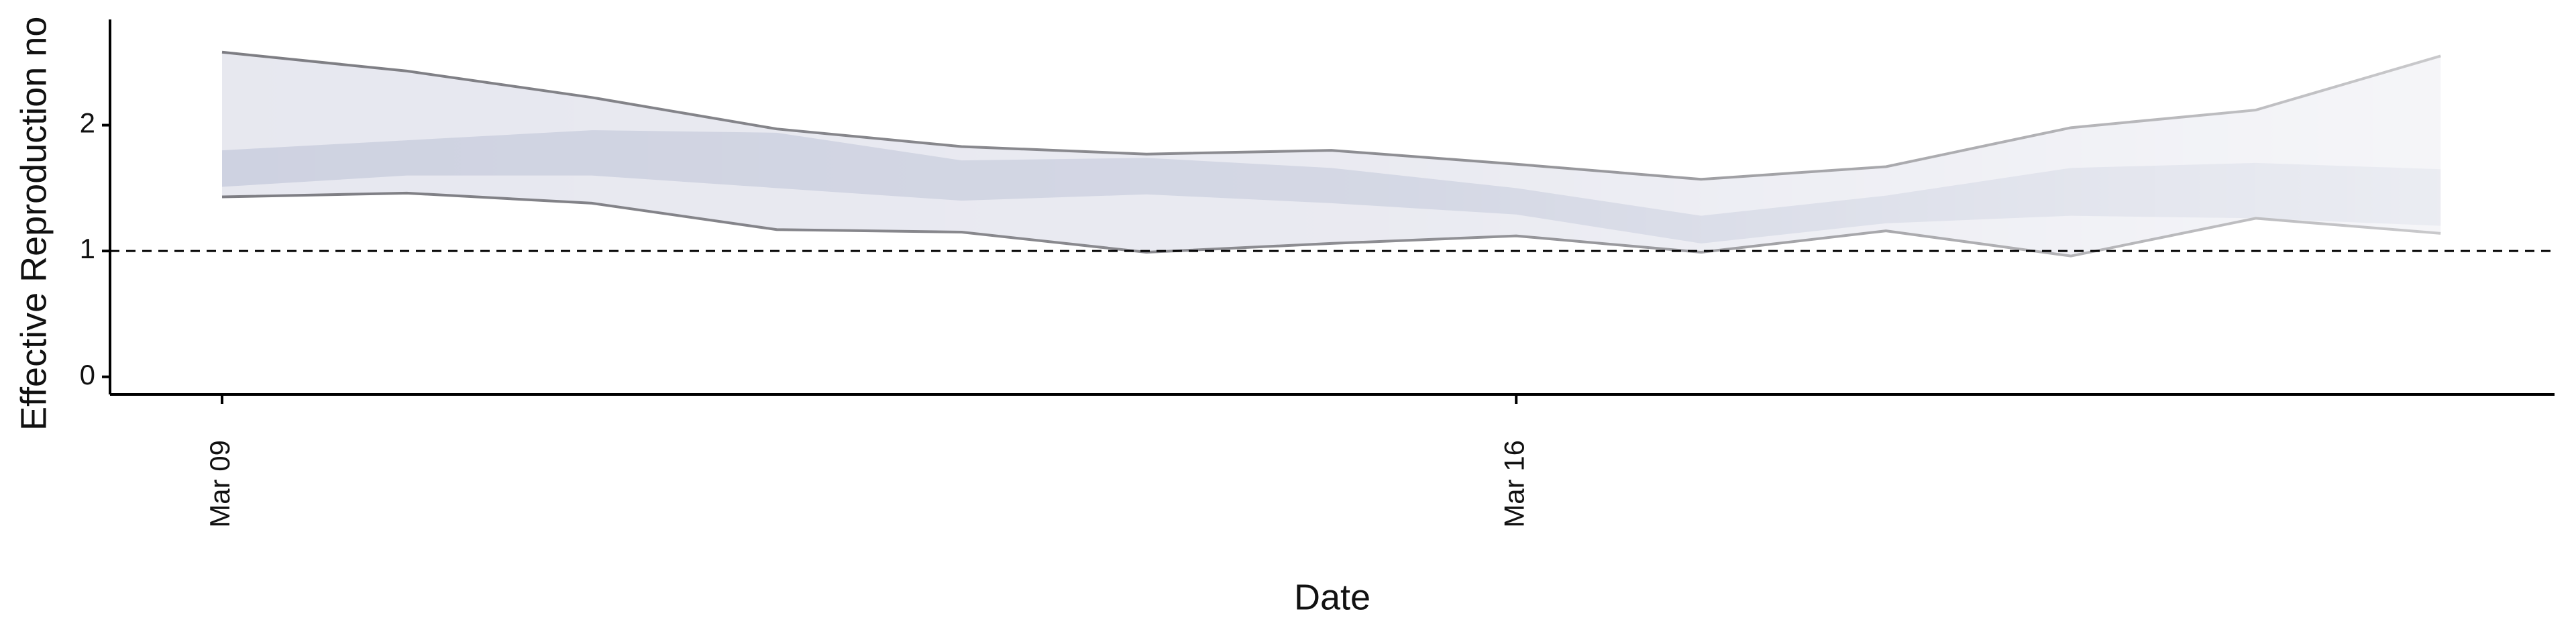 The image size is (2576, 644). Describe the element at coordinates (1513, 484) in the screenshot. I see `x-tick-label: Mar 16` at that location.